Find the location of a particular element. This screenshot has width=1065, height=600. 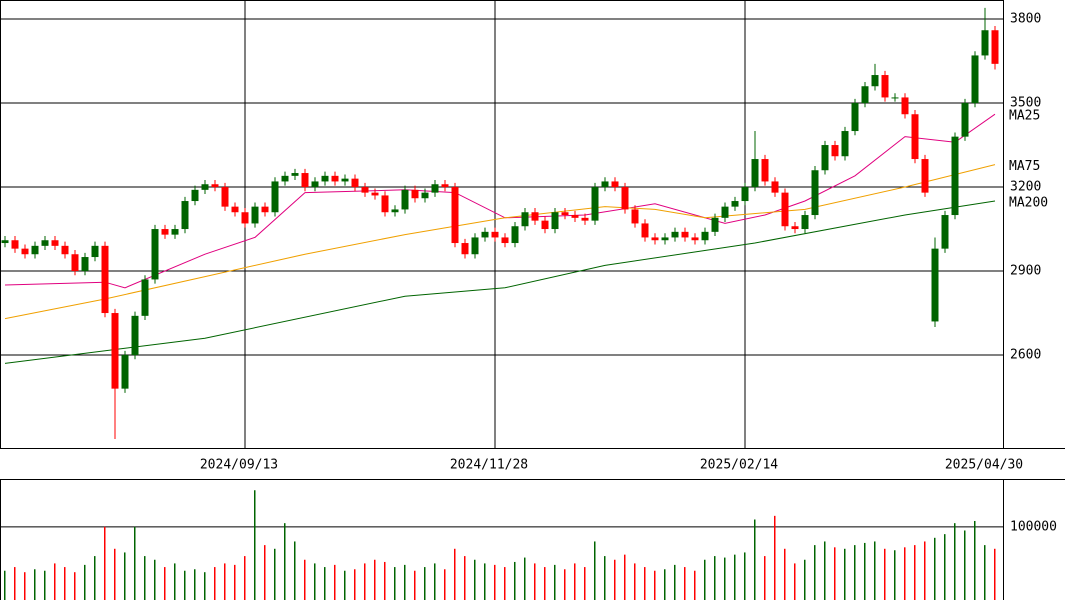

x-tick-label: 2025/02/14 is located at coordinates (739, 465).